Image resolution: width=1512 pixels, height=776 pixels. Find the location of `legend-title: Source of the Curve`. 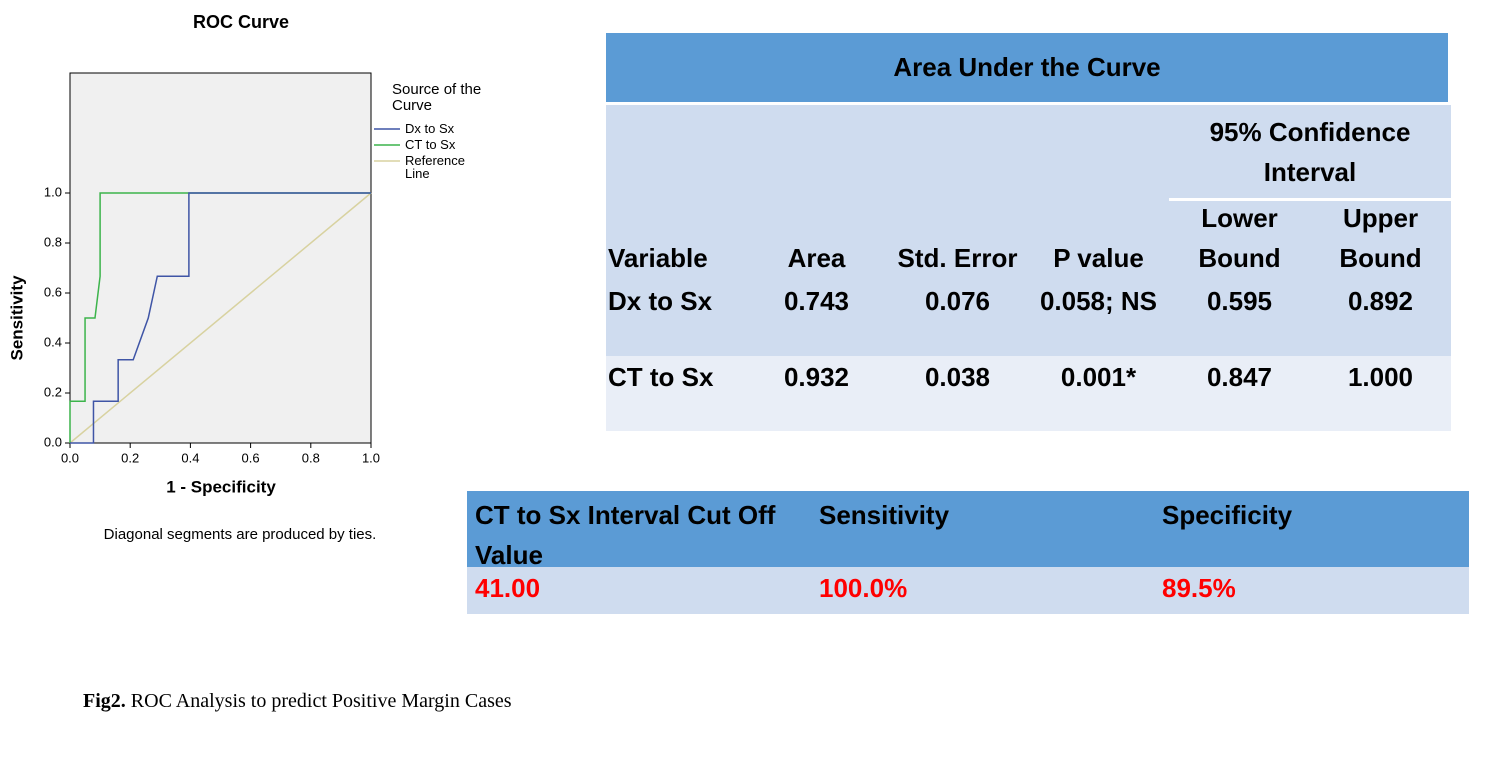

legend-title: Source of the Curve is located at coordinates (437, 97).